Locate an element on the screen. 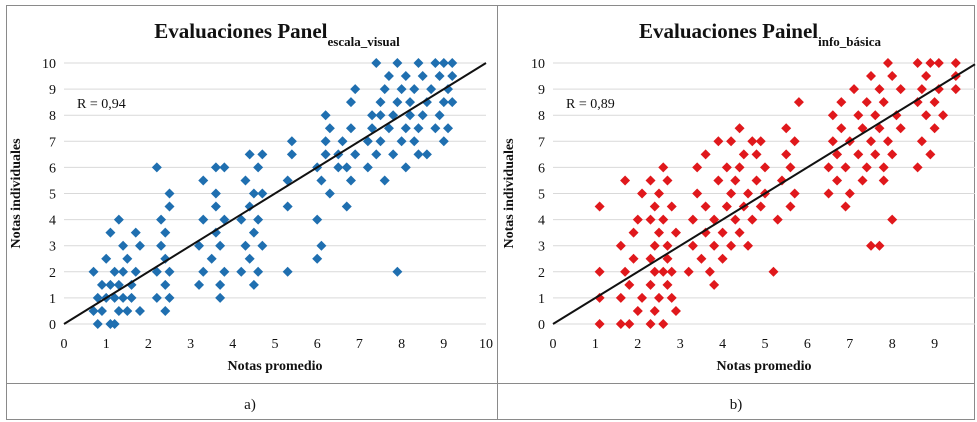 The image size is (977, 422). x-tick-label: 6 is located at coordinates (807, 344).